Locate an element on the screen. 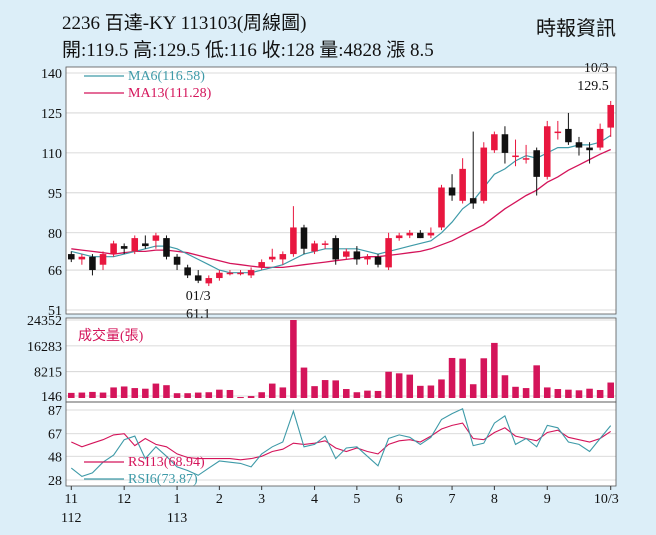  price-tick-label: 125 is located at coordinates (51, 114).